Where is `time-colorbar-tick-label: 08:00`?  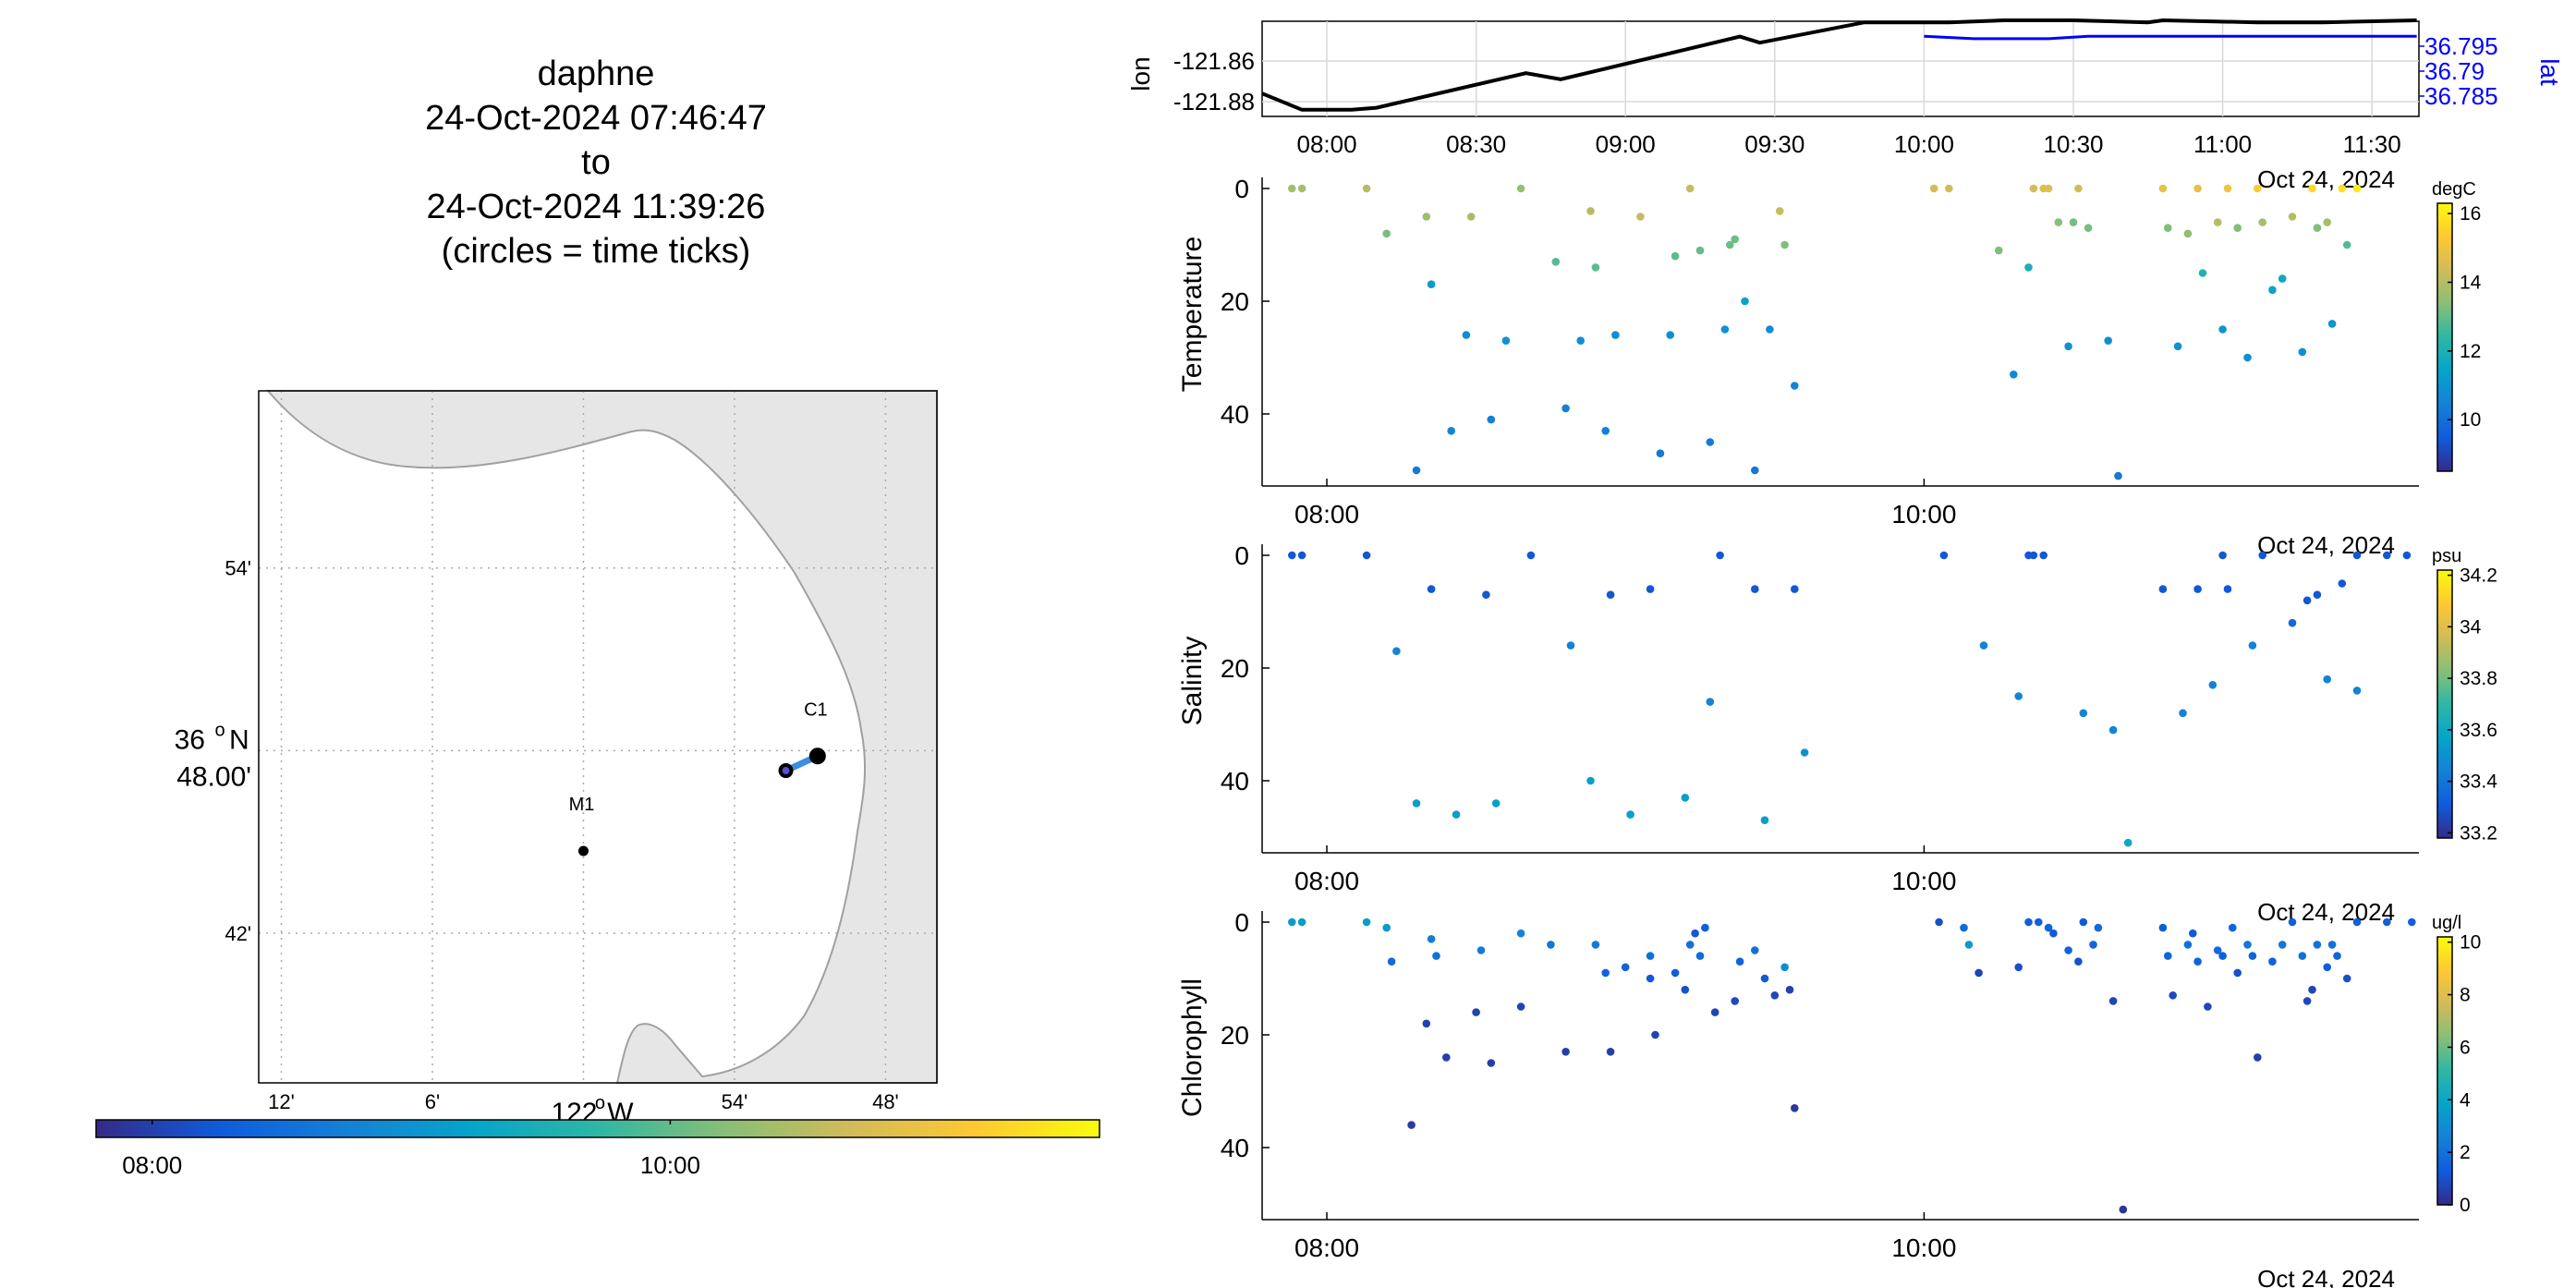
time-colorbar-tick-label: 08:00 is located at coordinates (152, 1165).